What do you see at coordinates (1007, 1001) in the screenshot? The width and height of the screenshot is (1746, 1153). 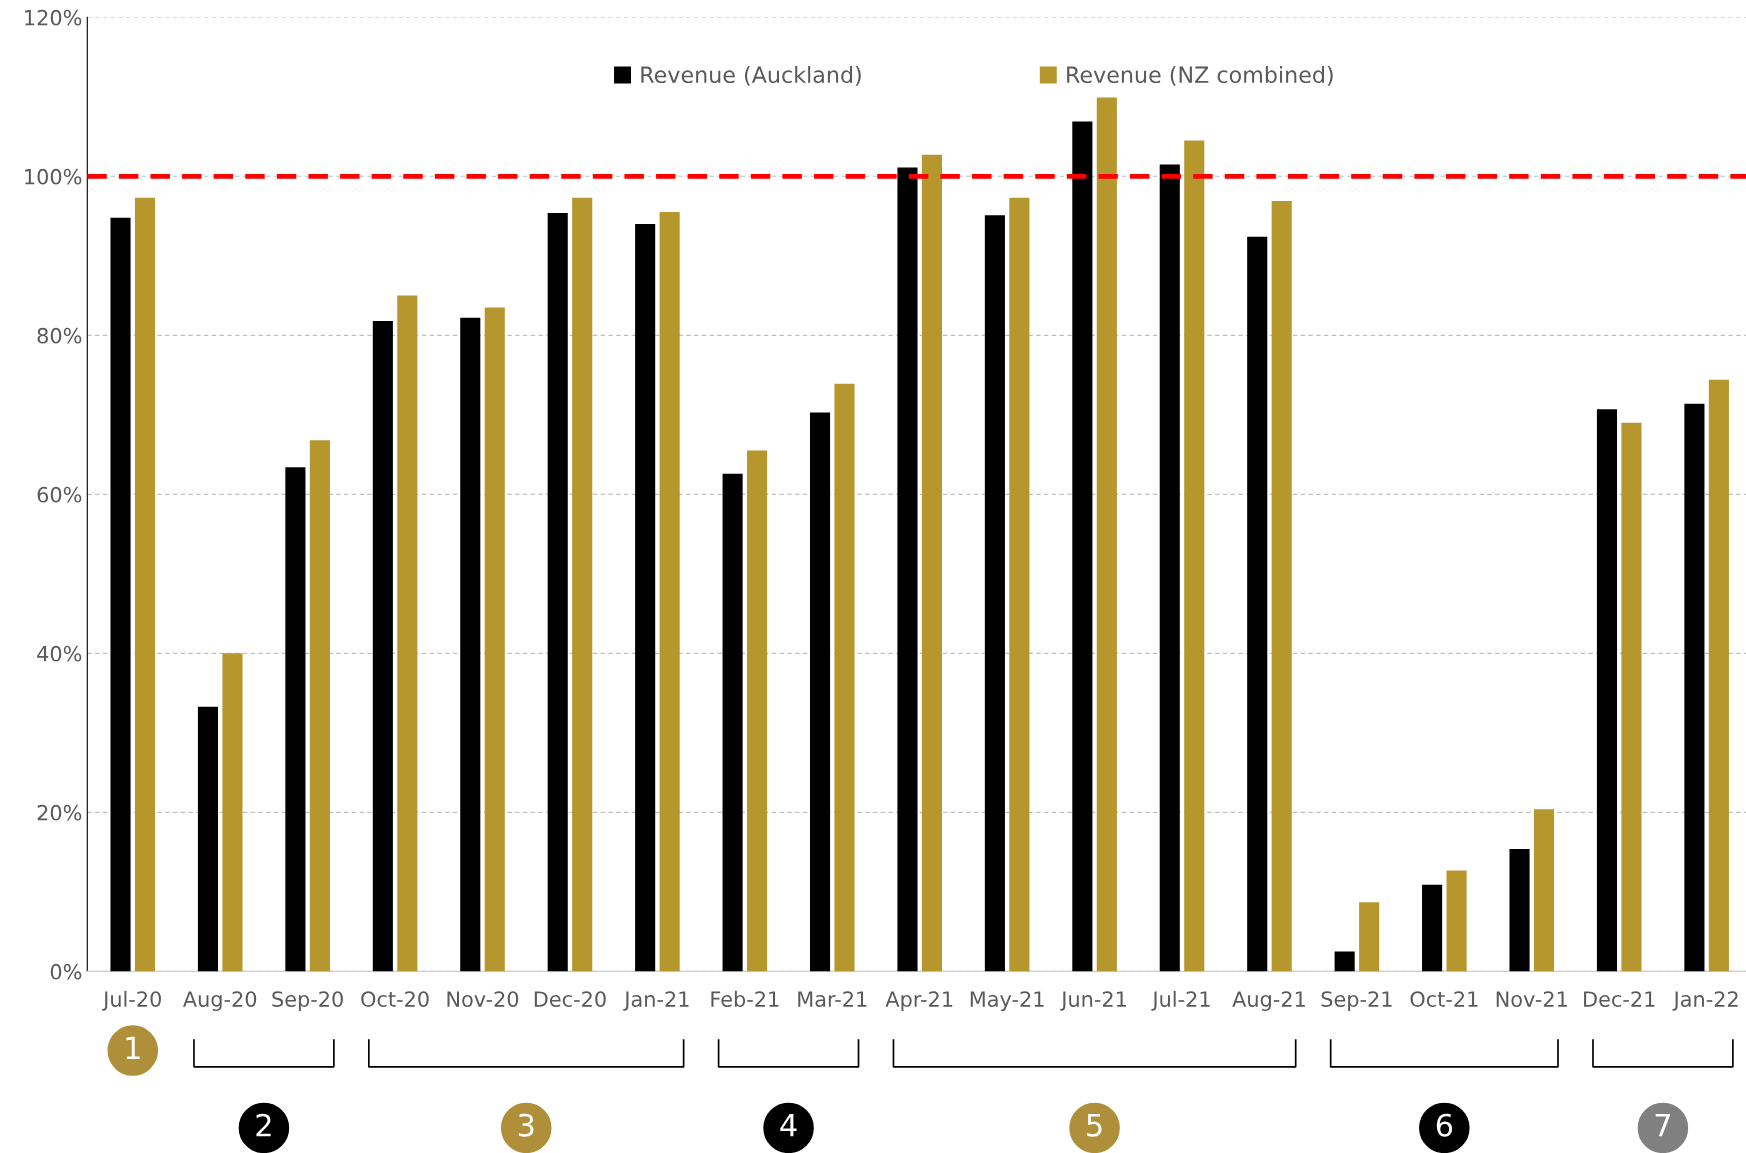 I see `x-tick-label: May-21` at bounding box center [1007, 1001].